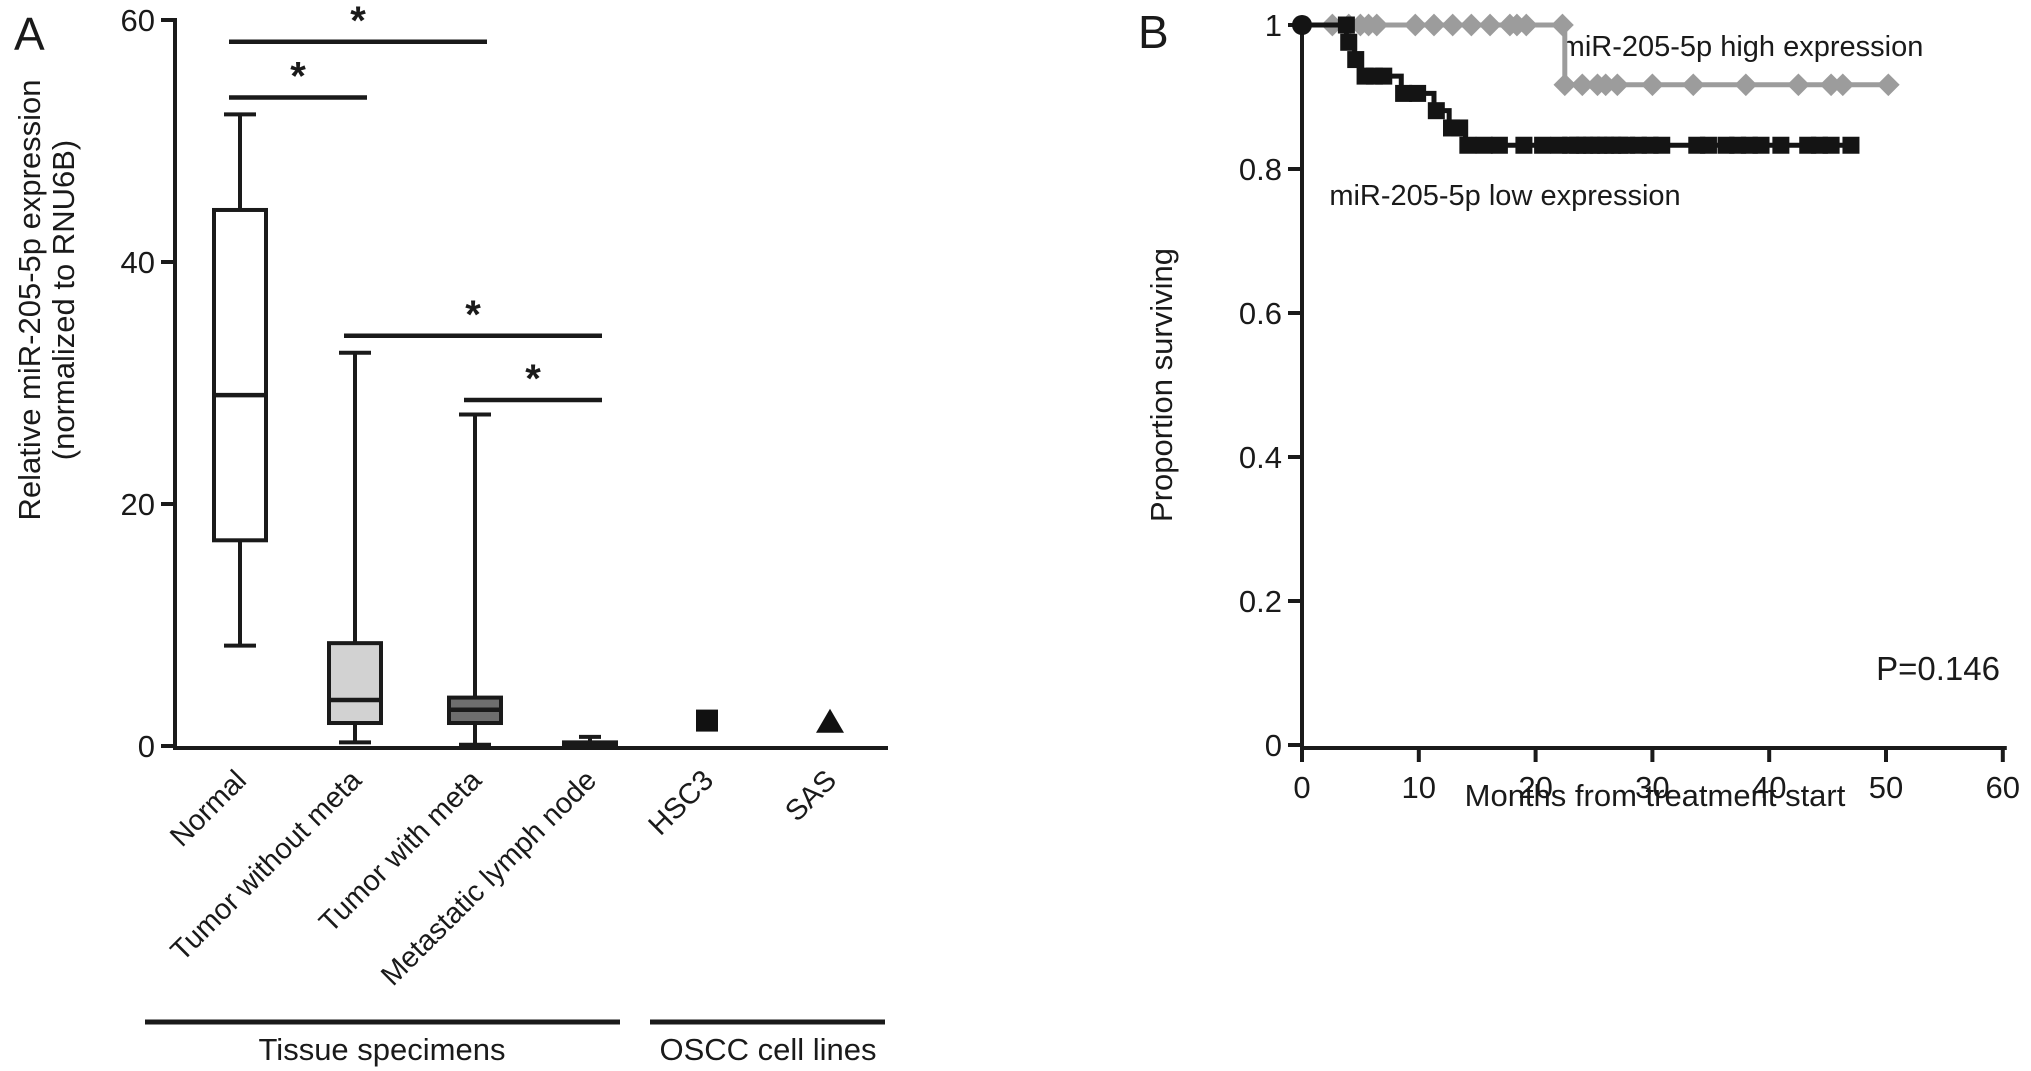 This screenshot has width=2031, height=1071. What do you see at coordinates (681, 802) in the screenshot?
I see `a-category-label: HSC3` at bounding box center [681, 802].